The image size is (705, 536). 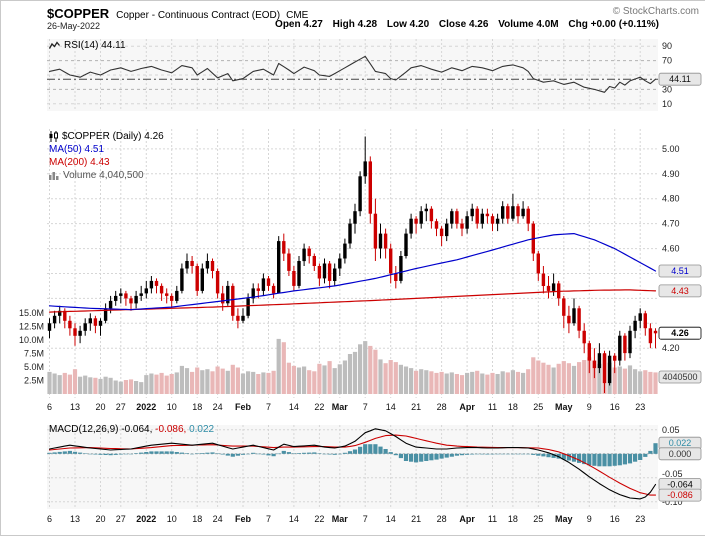 I want to click on svg-text: 4.70, so click(x=671, y=224).